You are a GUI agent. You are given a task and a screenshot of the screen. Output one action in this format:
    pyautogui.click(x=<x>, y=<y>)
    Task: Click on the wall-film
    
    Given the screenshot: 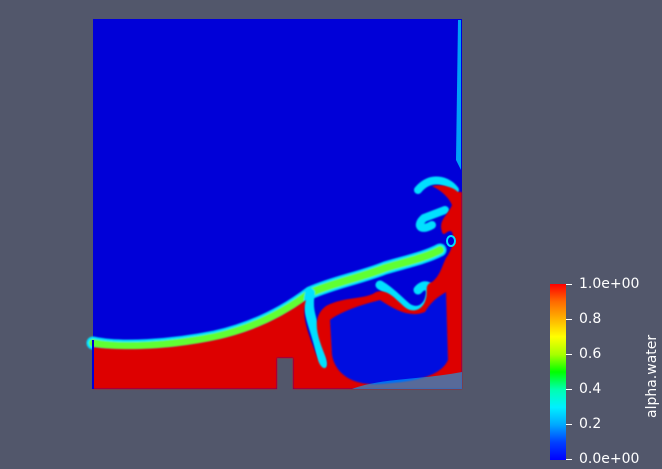 What is the action you would take?
    pyautogui.click(x=458, y=95)
    